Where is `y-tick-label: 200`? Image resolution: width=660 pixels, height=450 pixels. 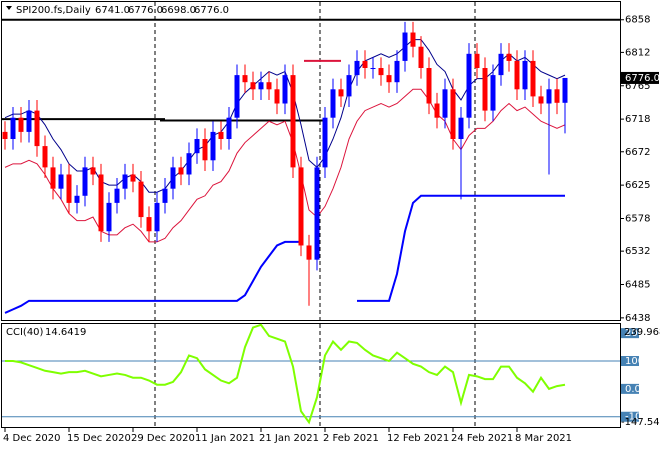 y-tick-label: 200 is located at coordinates (634, 333).